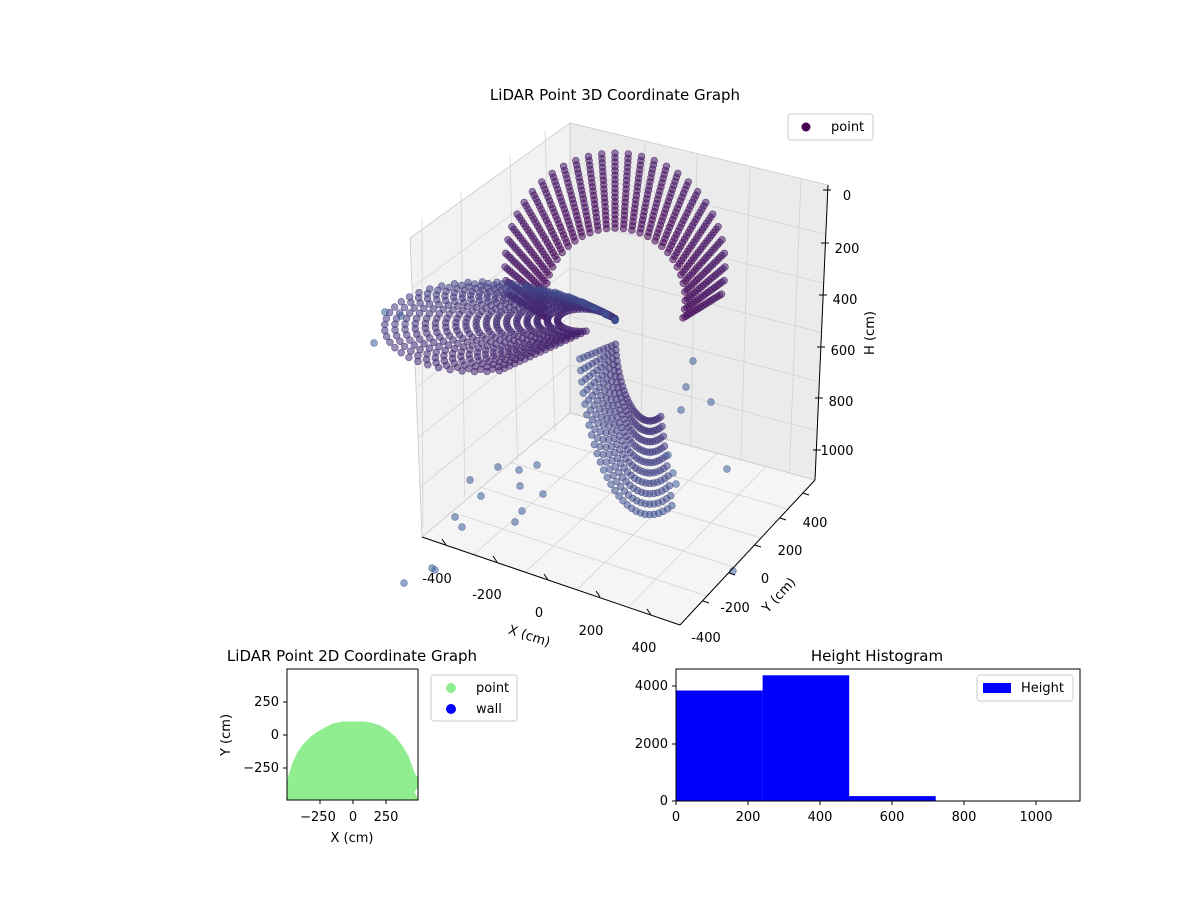 Image resolution: width=1200 pixels, height=900 pixels. Describe the element at coordinates (748, 817) in the screenshot. I see `xh-tick-label: 200` at that location.